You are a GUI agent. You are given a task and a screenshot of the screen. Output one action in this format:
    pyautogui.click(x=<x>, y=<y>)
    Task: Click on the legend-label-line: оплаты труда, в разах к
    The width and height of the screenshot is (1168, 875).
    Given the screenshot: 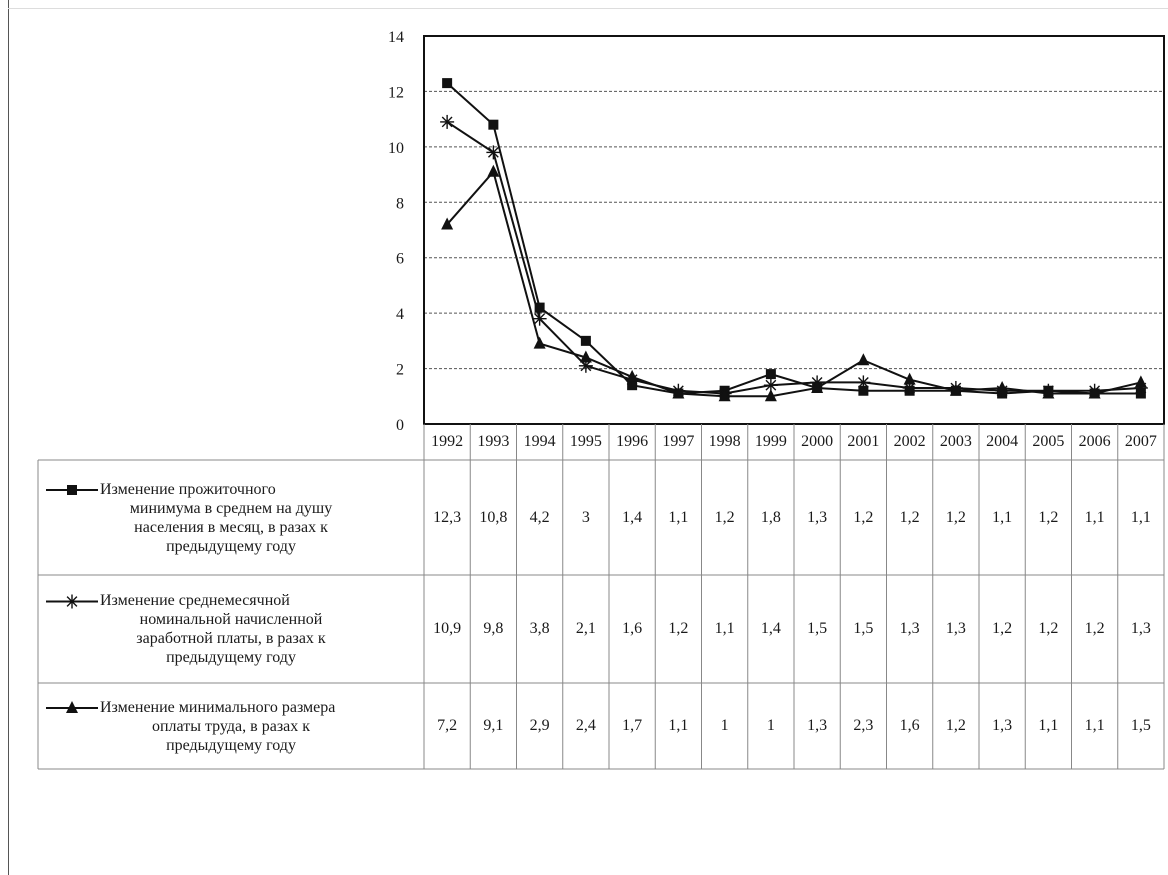 What is the action you would take?
    pyautogui.click(x=231, y=726)
    